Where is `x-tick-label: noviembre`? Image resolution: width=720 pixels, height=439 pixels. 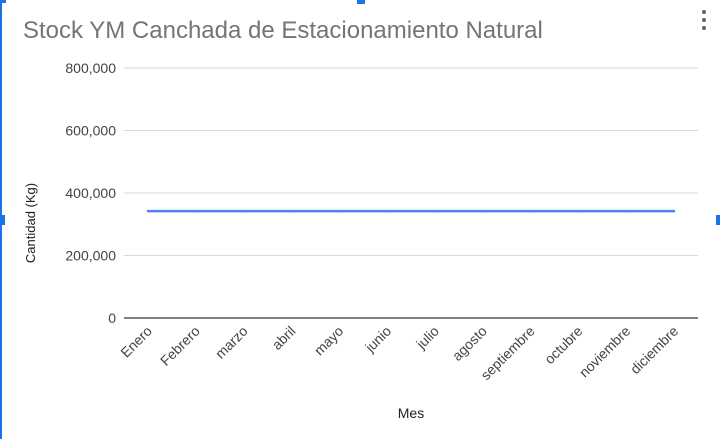
x-tick-label: noviembre is located at coordinates (605, 352).